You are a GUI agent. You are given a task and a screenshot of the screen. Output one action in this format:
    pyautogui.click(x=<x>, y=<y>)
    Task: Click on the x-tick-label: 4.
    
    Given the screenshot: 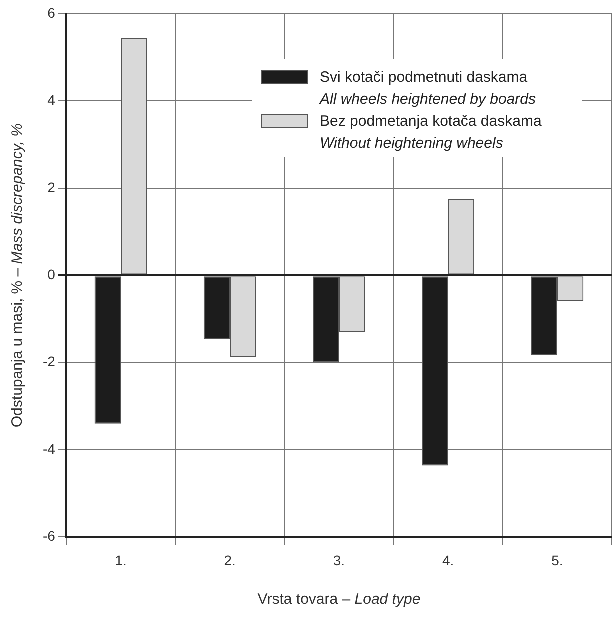 What is the action you would take?
    pyautogui.click(x=448, y=560)
    